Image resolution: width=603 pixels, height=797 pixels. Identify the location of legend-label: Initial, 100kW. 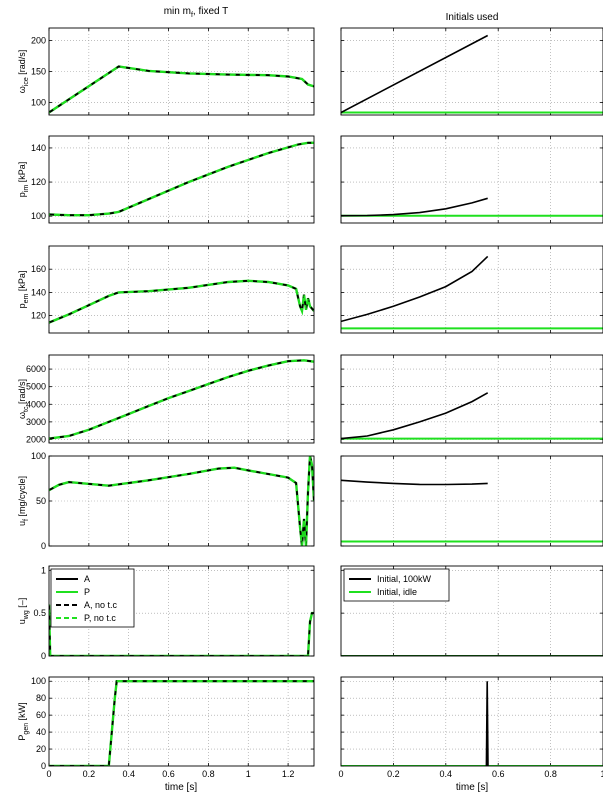
(404, 579).